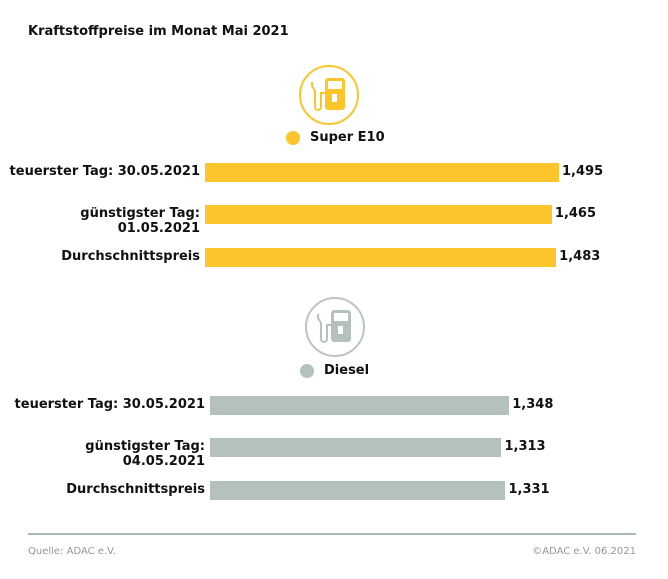 The height and width of the screenshot is (579, 668). I want to click on category-label: günstigster Tag: 01.05.2021, so click(140, 221).